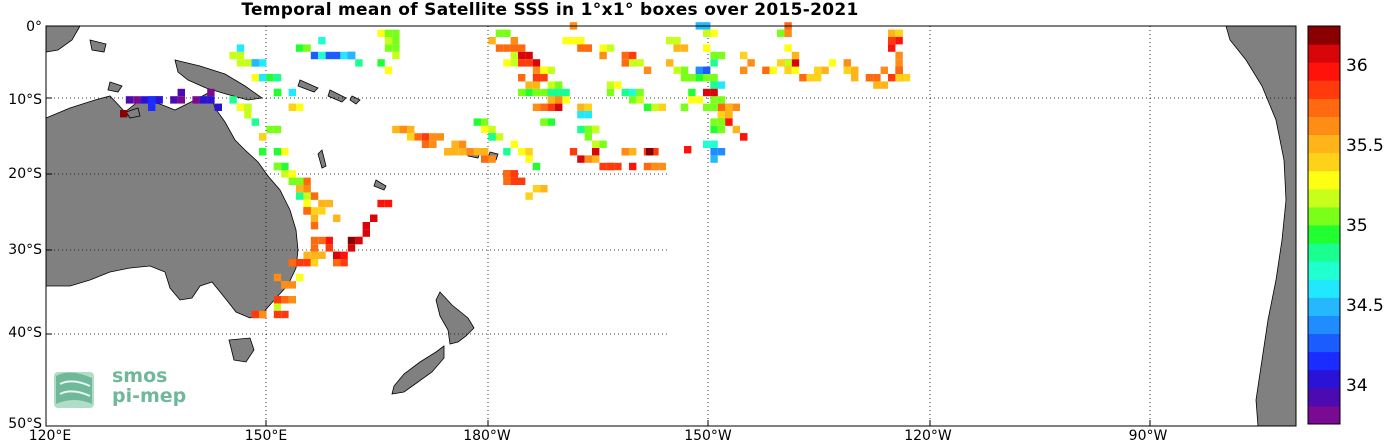 The height and width of the screenshot is (447, 1389). What do you see at coordinates (149, 396) in the screenshot?
I see `logo-text-pi-mep: pi-mep` at bounding box center [149, 396].